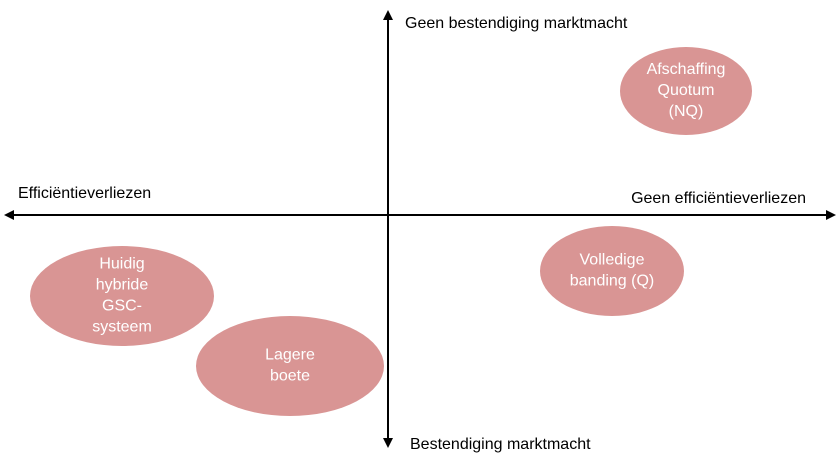  Describe the element at coordinates (290, 376) in the screenshot. I see `node-text: boete` at that location.